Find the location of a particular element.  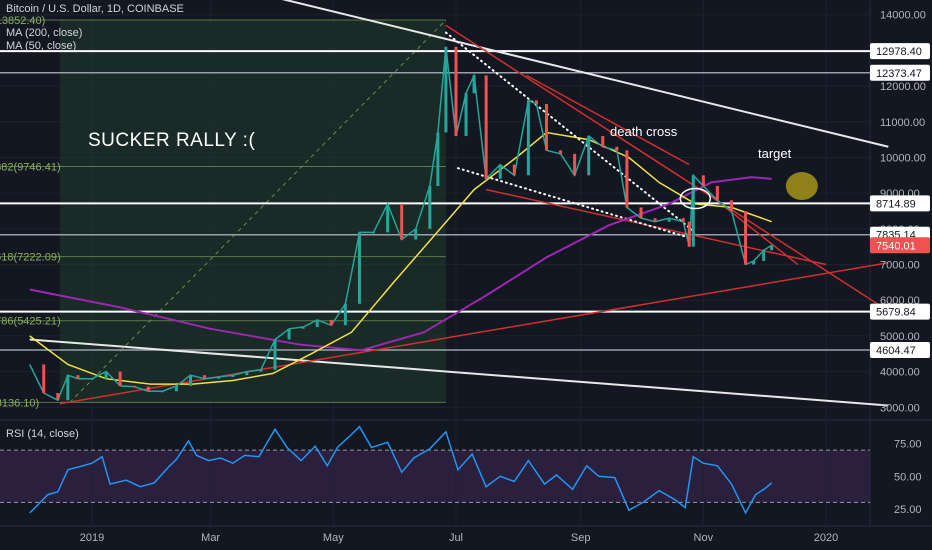

fib-level-label: 1(3136.10) is located at coordinates (19, 403).